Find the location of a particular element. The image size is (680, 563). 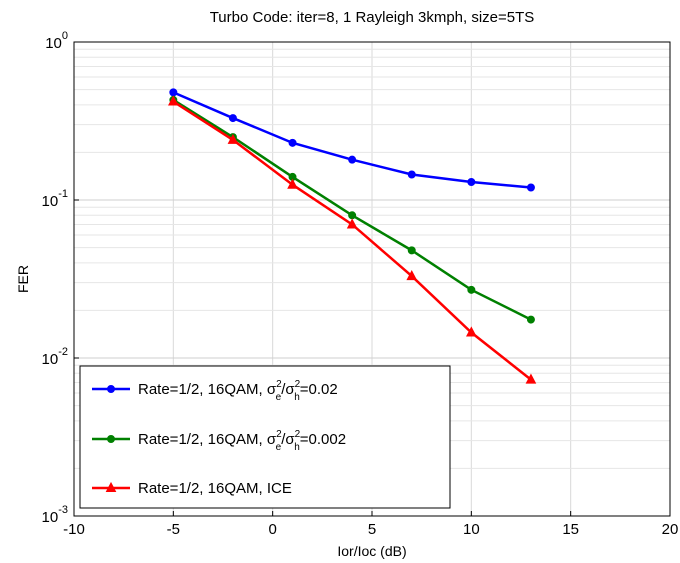

y-tick-label: 10⁻³ is located at coordinates (55, 515).